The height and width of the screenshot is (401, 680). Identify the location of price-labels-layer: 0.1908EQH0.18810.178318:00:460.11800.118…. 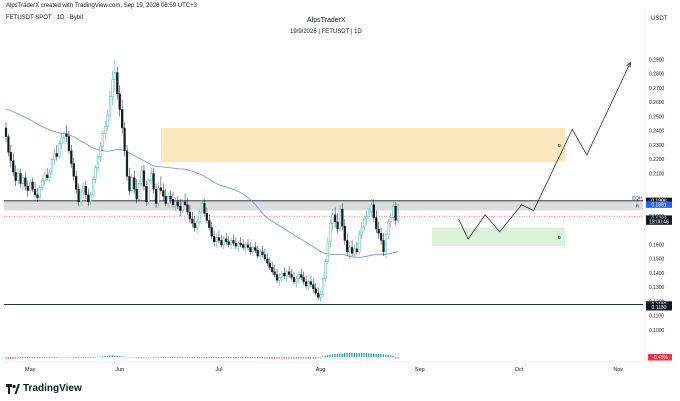
(652, 253).